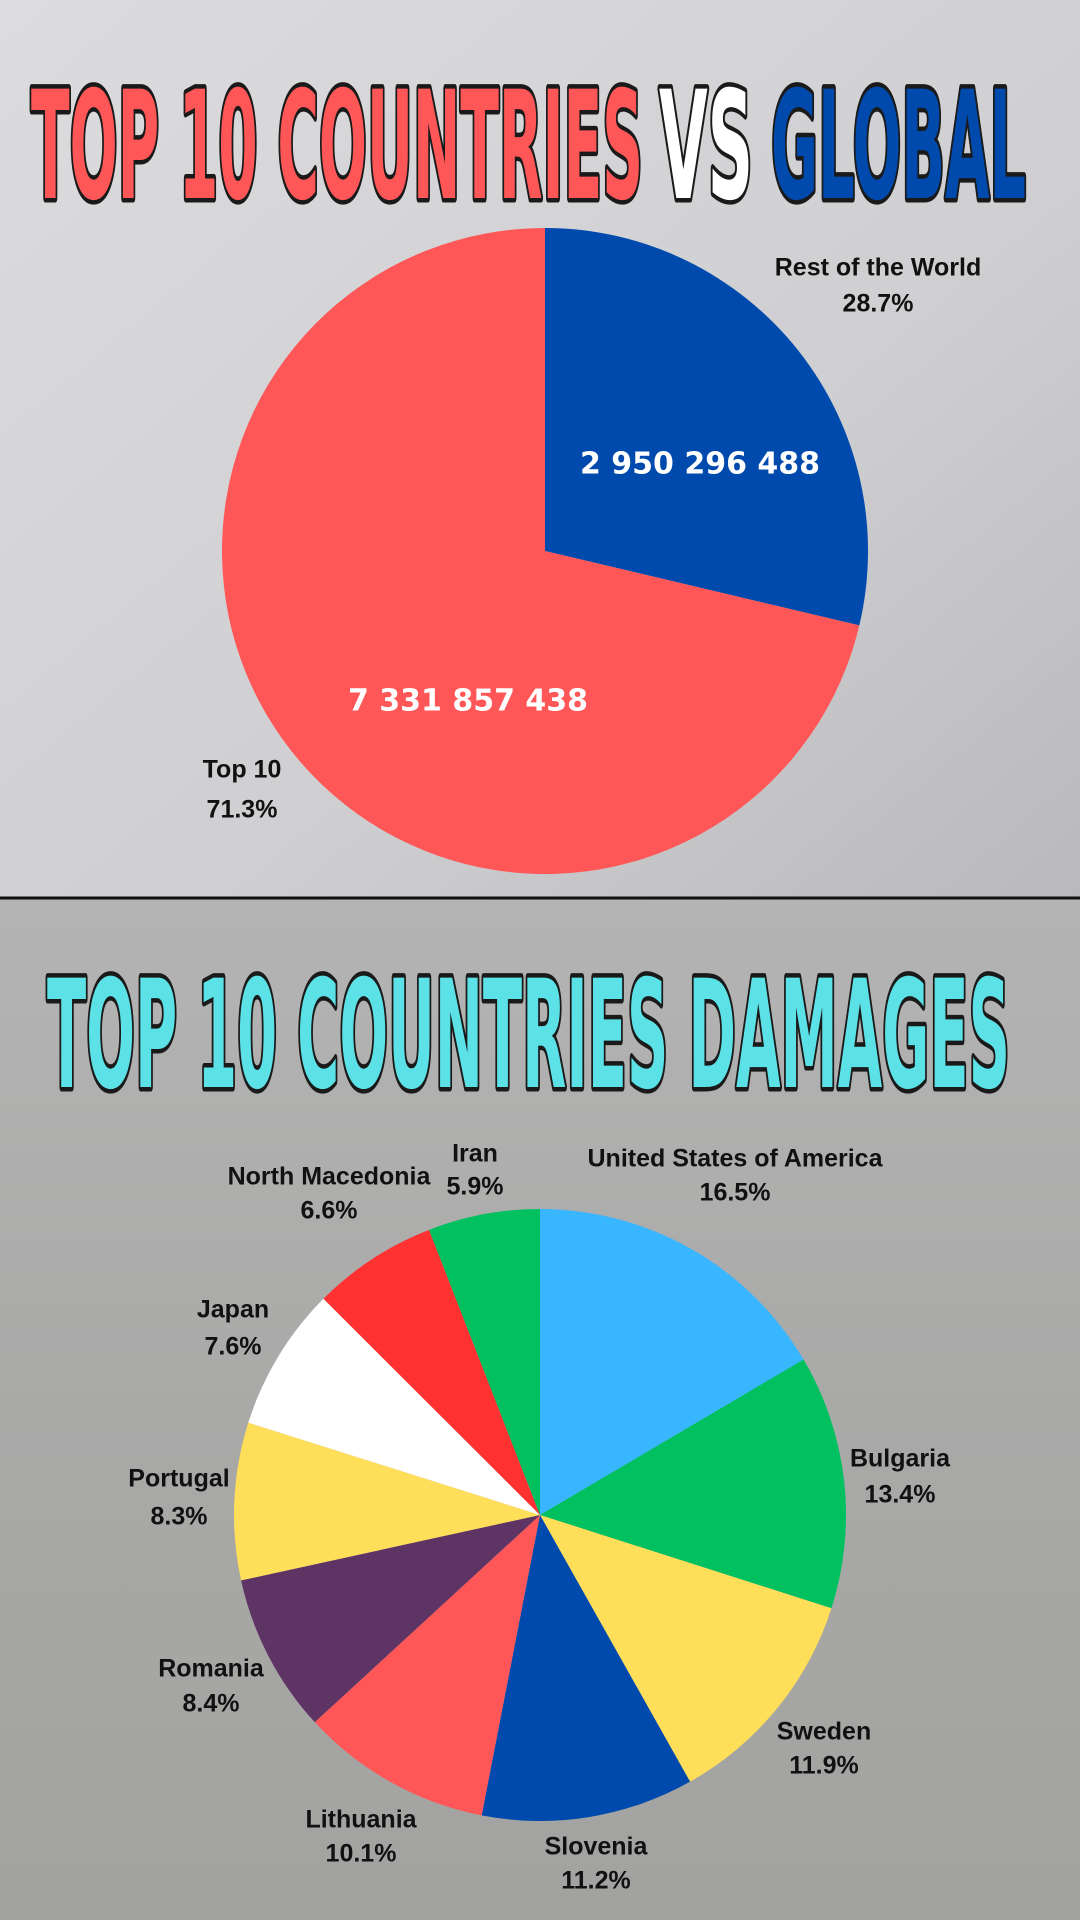 Image resolution: width=1080 pixels, height=1920 pixels. Describe the element at coordinates (468, 701) in the screenshot. I see `slice-amount-label: 7 331 857 438` at that location.